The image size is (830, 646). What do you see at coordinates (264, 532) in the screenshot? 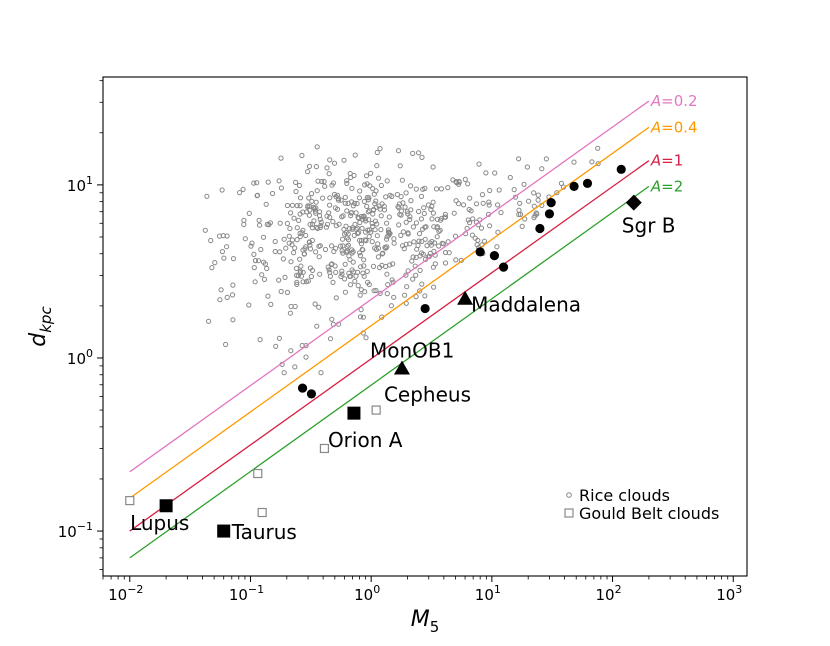
I see `point-label-taurus: Taurus` at bounding box center [264, 532].